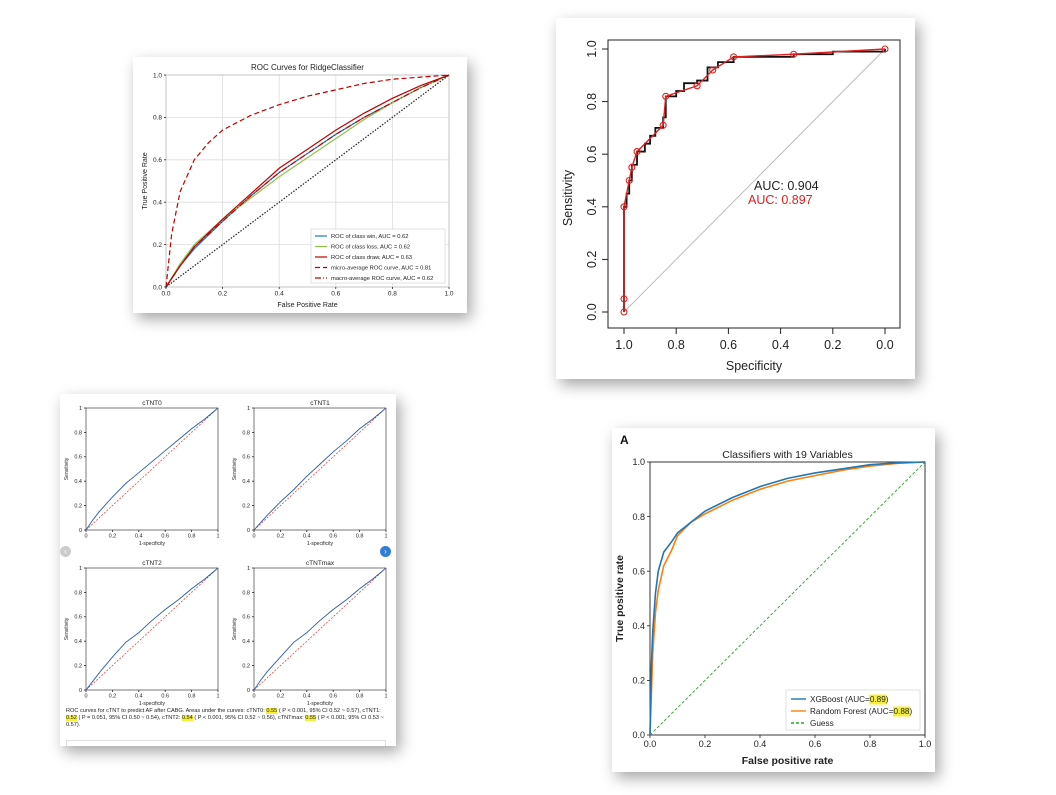 This screenshot has height=795, width=1056. What do you see at coordinates (129, 718) in the screenshot?
I see `caption-text: ( P = 0.051, 95% CI 0.50 ~ 0.54), cTNT2:` at bounding box center [129, 718].